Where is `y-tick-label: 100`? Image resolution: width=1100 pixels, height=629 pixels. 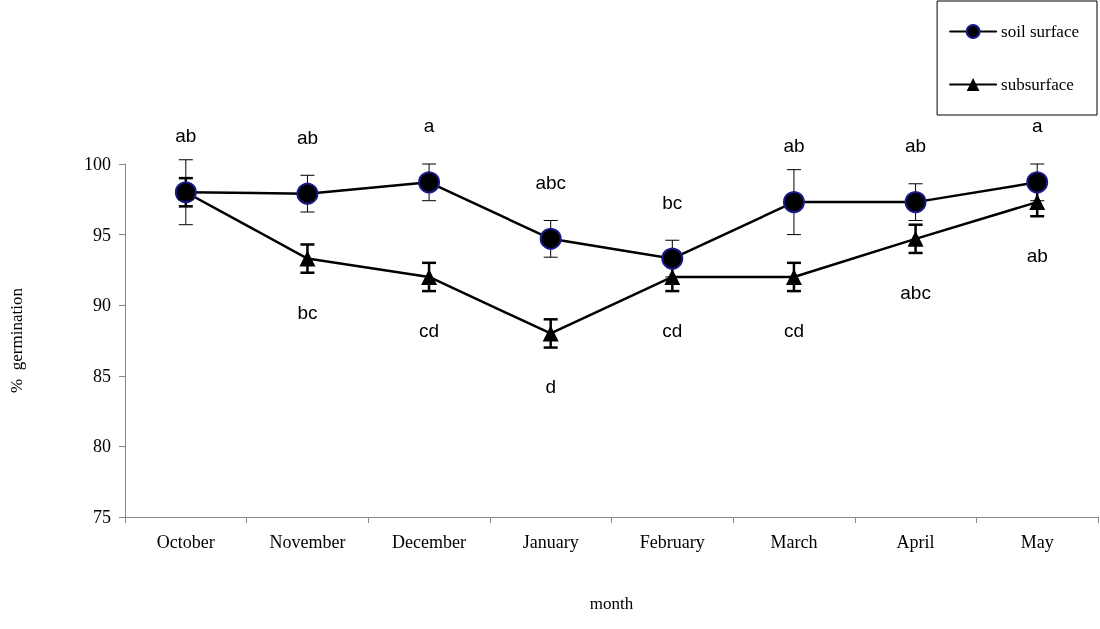
y-tick-label: 100 is located at coordinates (97, 164).